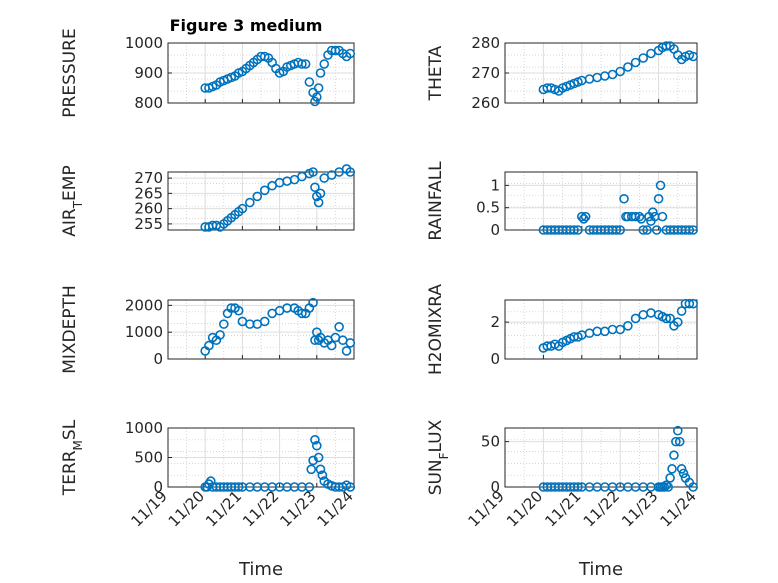 This screenshot has height=583, width=778. What do you see at coordinates (488, 208) in the screenshot?
I see `y-tick-label: 0.5` at bounding box center [488, 208].